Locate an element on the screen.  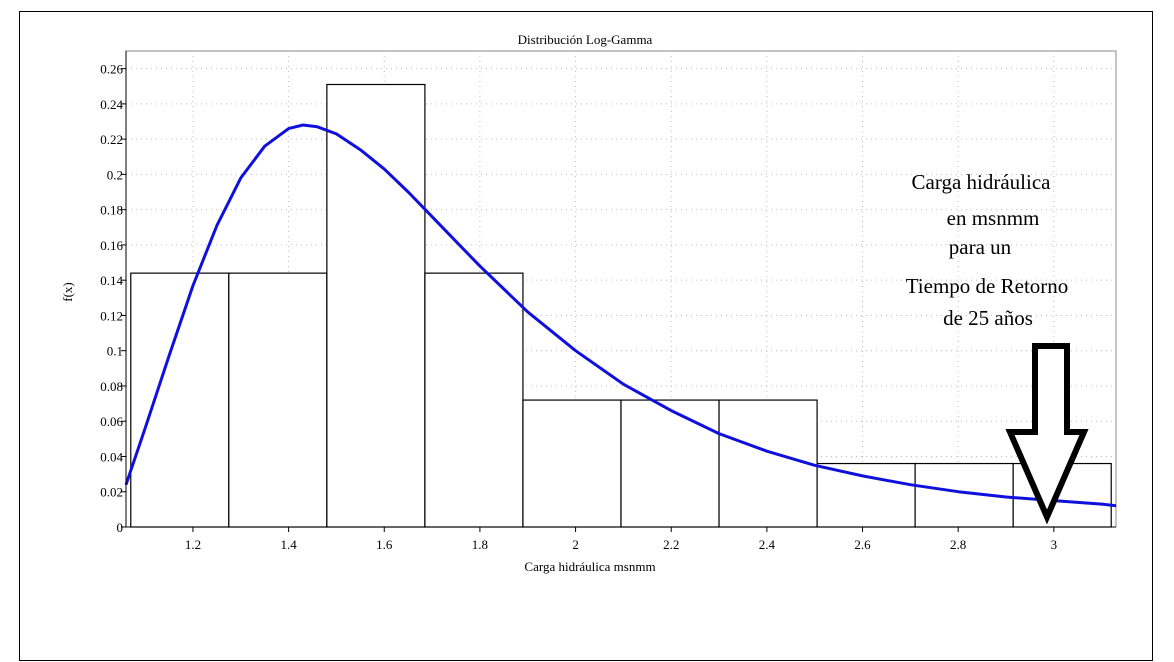
x-tick-label: 2 is located at coordinates (575, 544).